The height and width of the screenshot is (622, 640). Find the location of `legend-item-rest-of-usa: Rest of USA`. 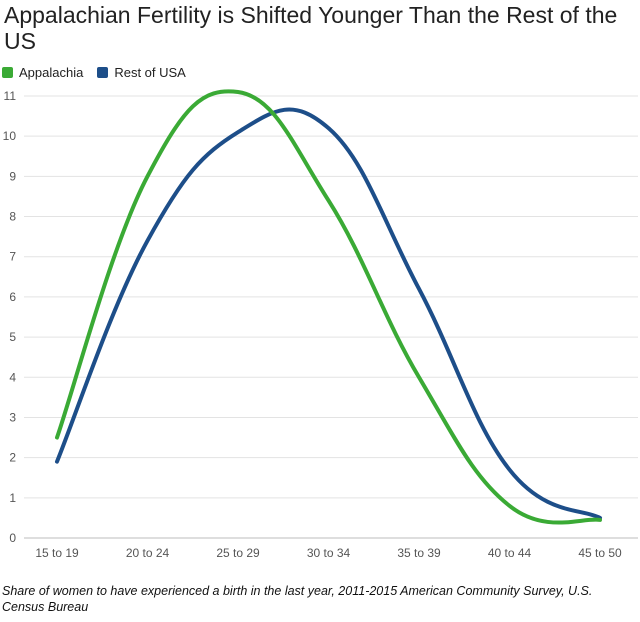

legend-item-rest-of-usa: Rest of USA is located at coordinates (141, 72).